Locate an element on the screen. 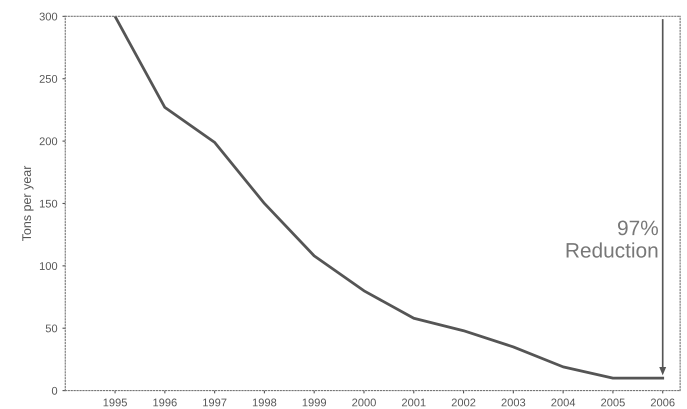 This screenshot has height=409, width=687. x-tick-label: 2003 is located at coordinates (514, 402).